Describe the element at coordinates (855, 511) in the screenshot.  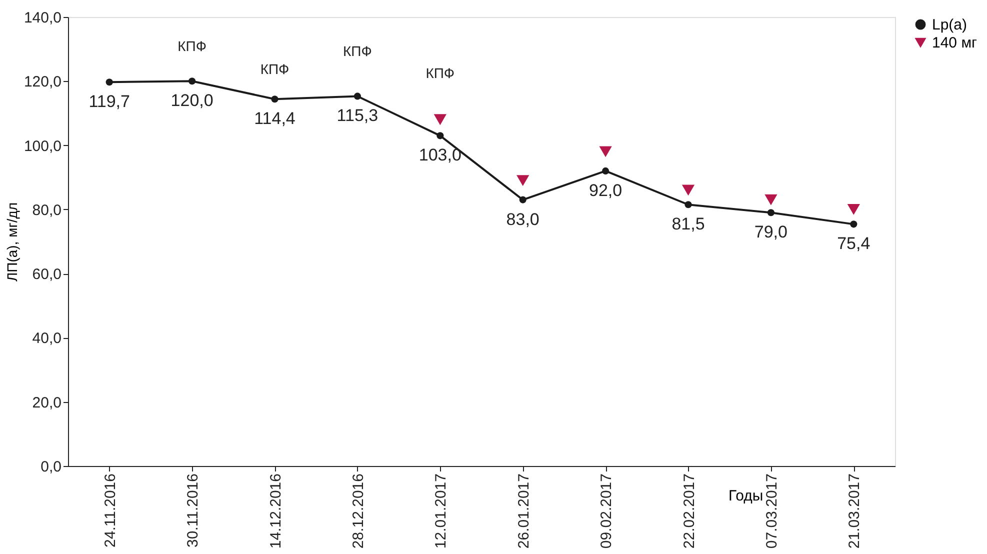
I see `x-tick-label: 21.03.2017` at that location.